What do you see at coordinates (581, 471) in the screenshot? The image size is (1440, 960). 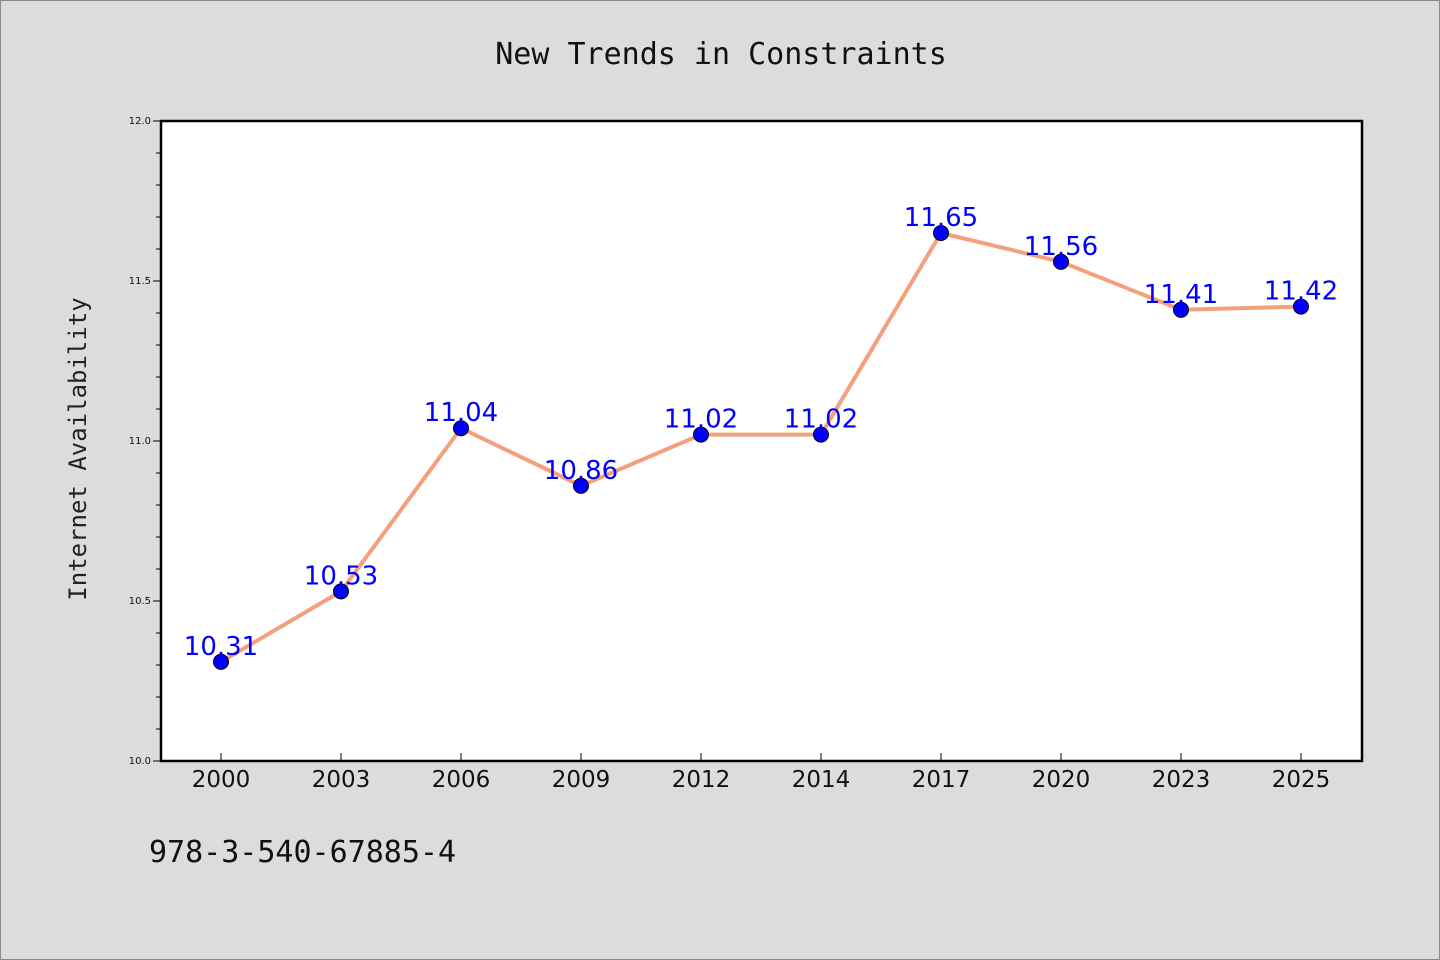 I see `data-label: 10.86` at bounding box center [581, 471].